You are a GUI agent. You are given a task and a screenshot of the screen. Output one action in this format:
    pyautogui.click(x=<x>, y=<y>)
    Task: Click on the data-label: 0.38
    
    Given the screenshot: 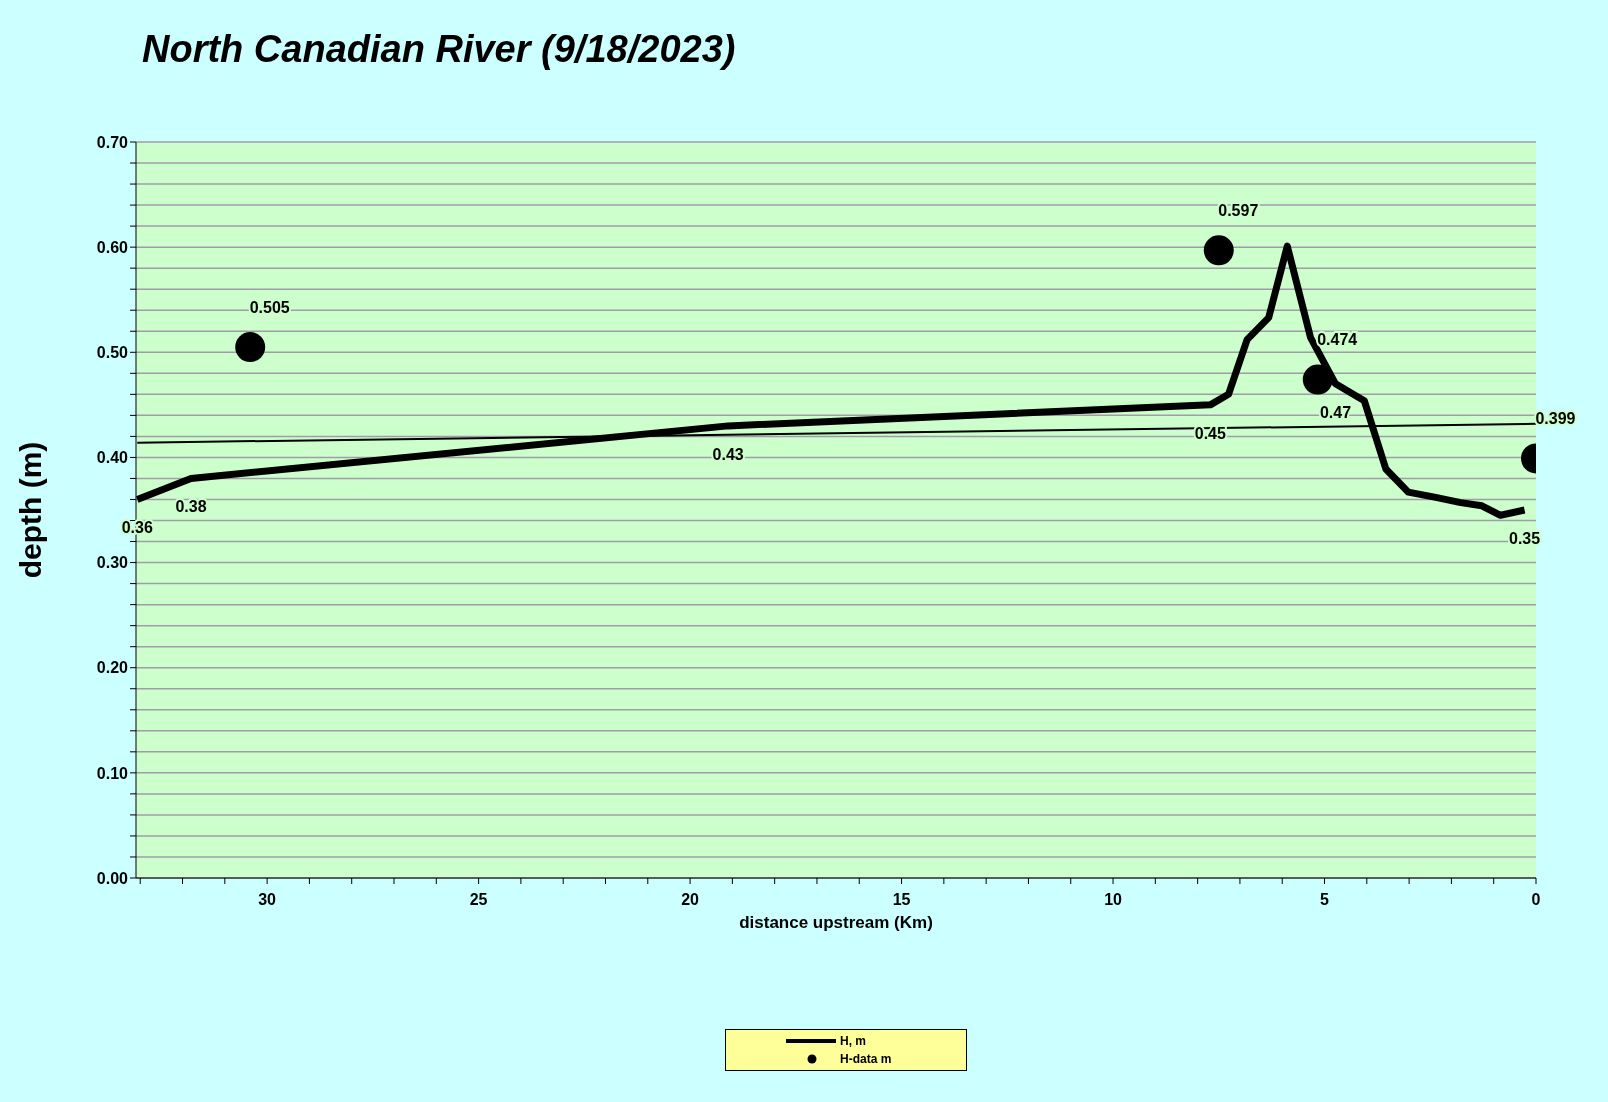 What is the action you would take?
    pyautogui.click(x=191, y=507)
    